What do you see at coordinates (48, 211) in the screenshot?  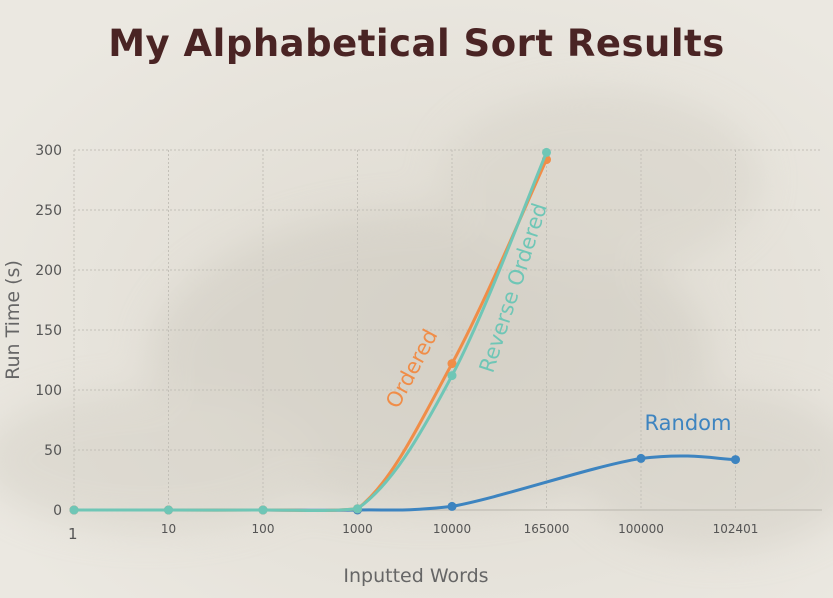 I see `y-tick-label: 250` at bounding box center [48, 211].